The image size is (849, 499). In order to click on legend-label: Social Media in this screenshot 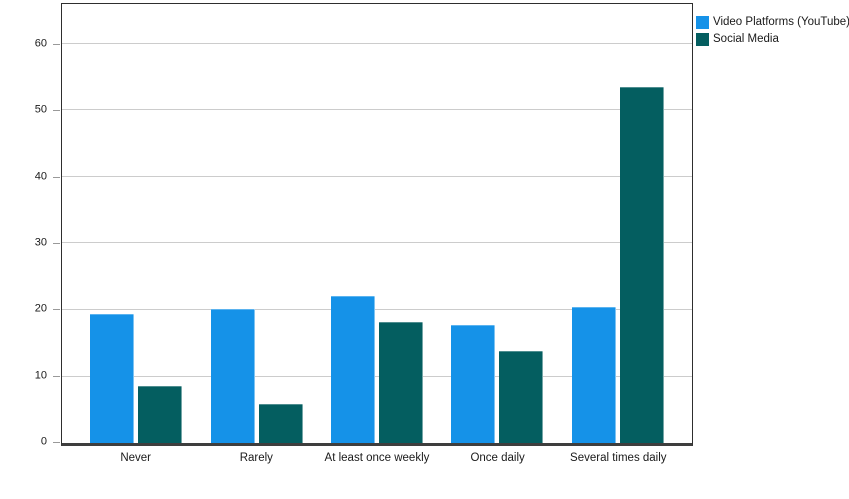, I will do `click(746, 39)`.